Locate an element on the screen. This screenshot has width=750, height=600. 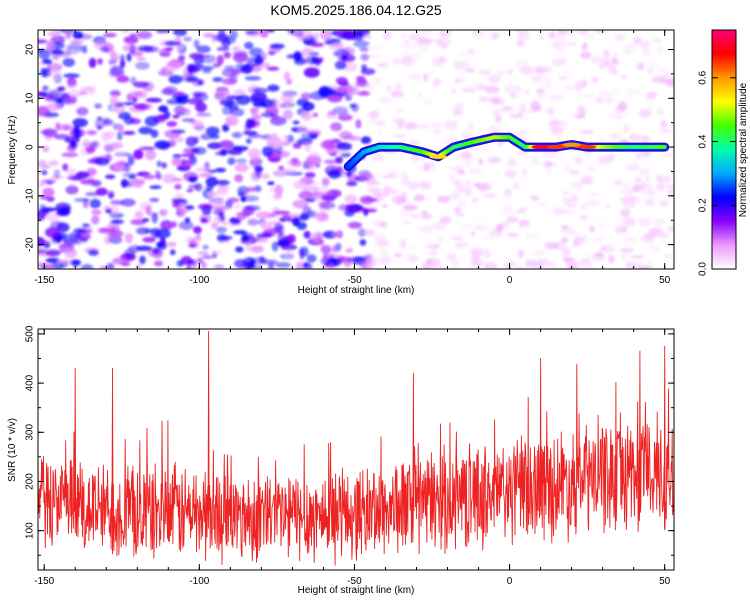
spectrogram-y-tick-label: -10 is located at coordinates (30, 195).